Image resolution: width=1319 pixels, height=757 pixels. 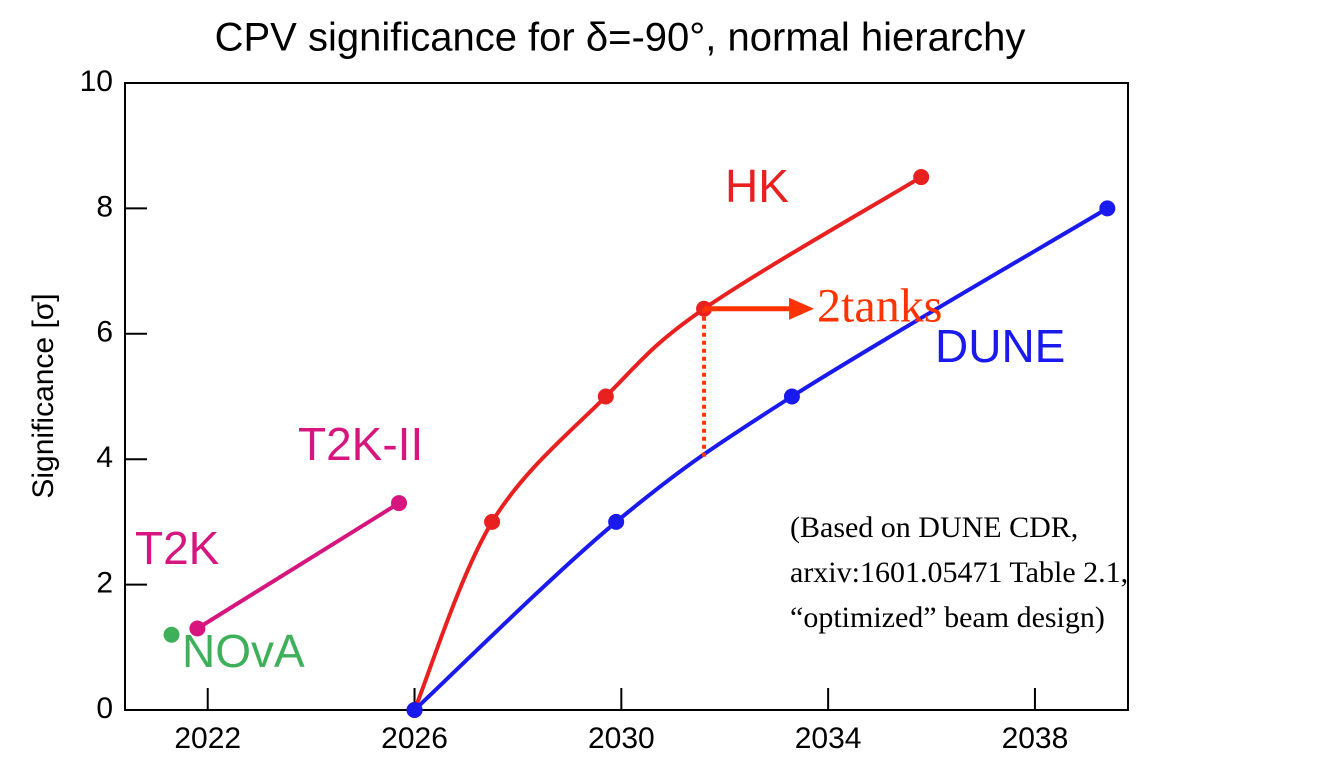 I want to click on x-tick-label: 2026, so click(x=414, y=738).